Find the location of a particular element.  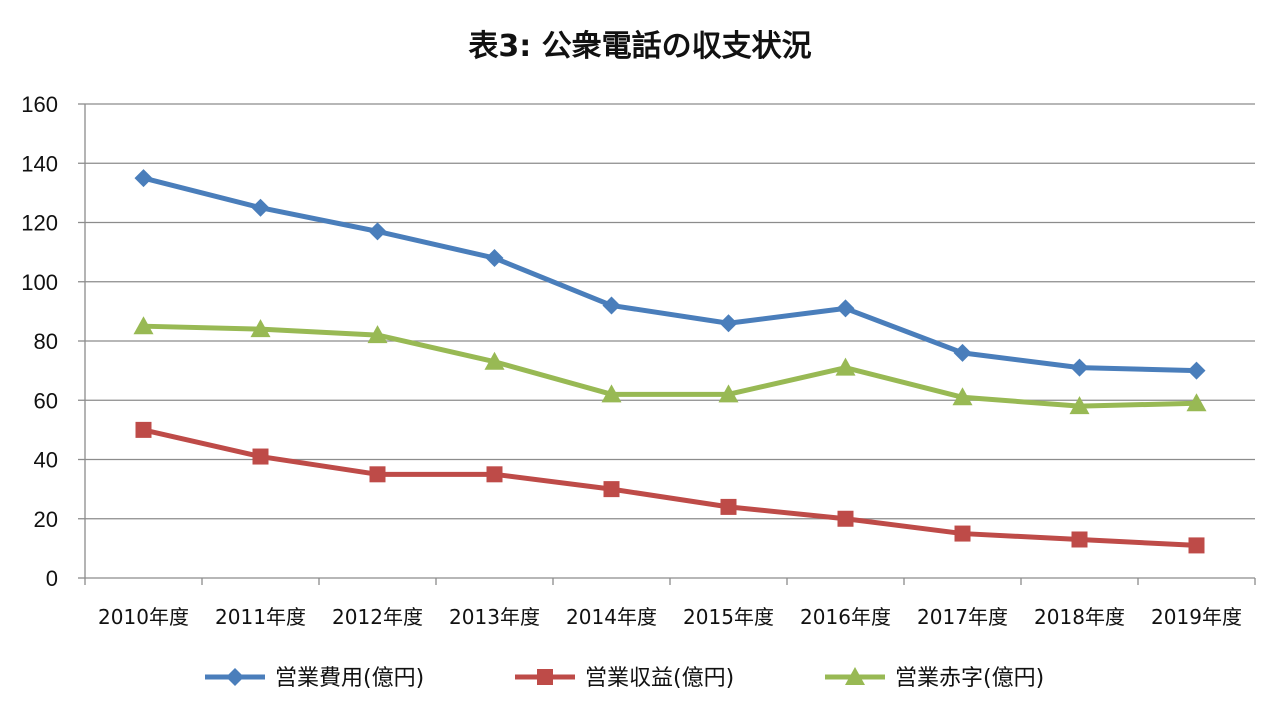

x-tick-label: 2013年度 is located at coordinates (494, 617).